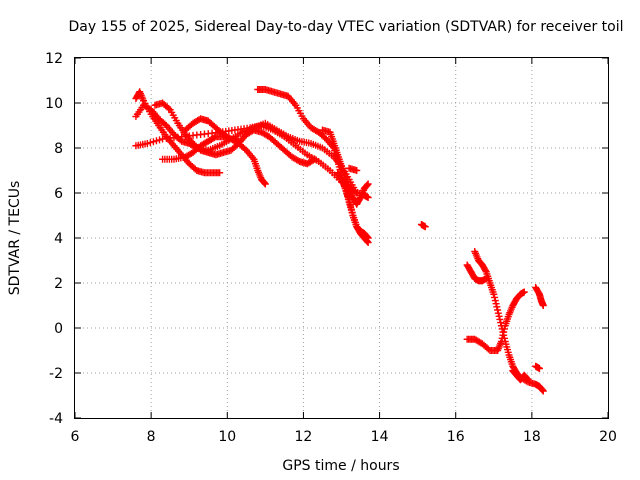  I want to click on series-arc-o, so click(520, 375).